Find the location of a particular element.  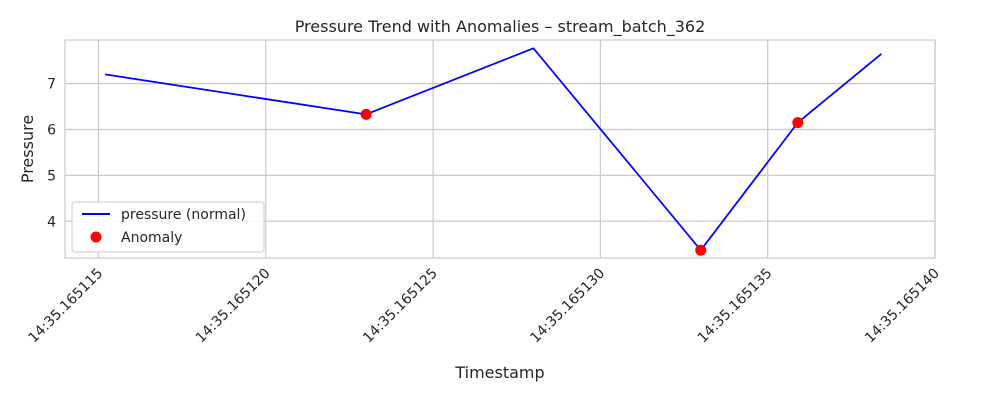

legend: pressure (normal) Anomaly is located at coordinates (168, 227).